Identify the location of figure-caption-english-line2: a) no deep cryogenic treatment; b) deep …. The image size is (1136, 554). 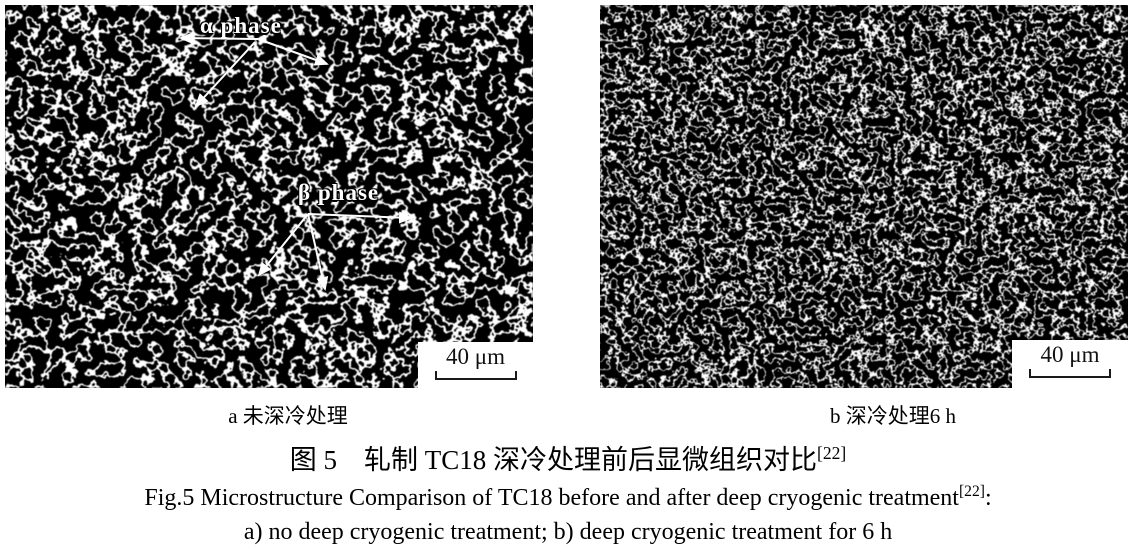
(568, 532).